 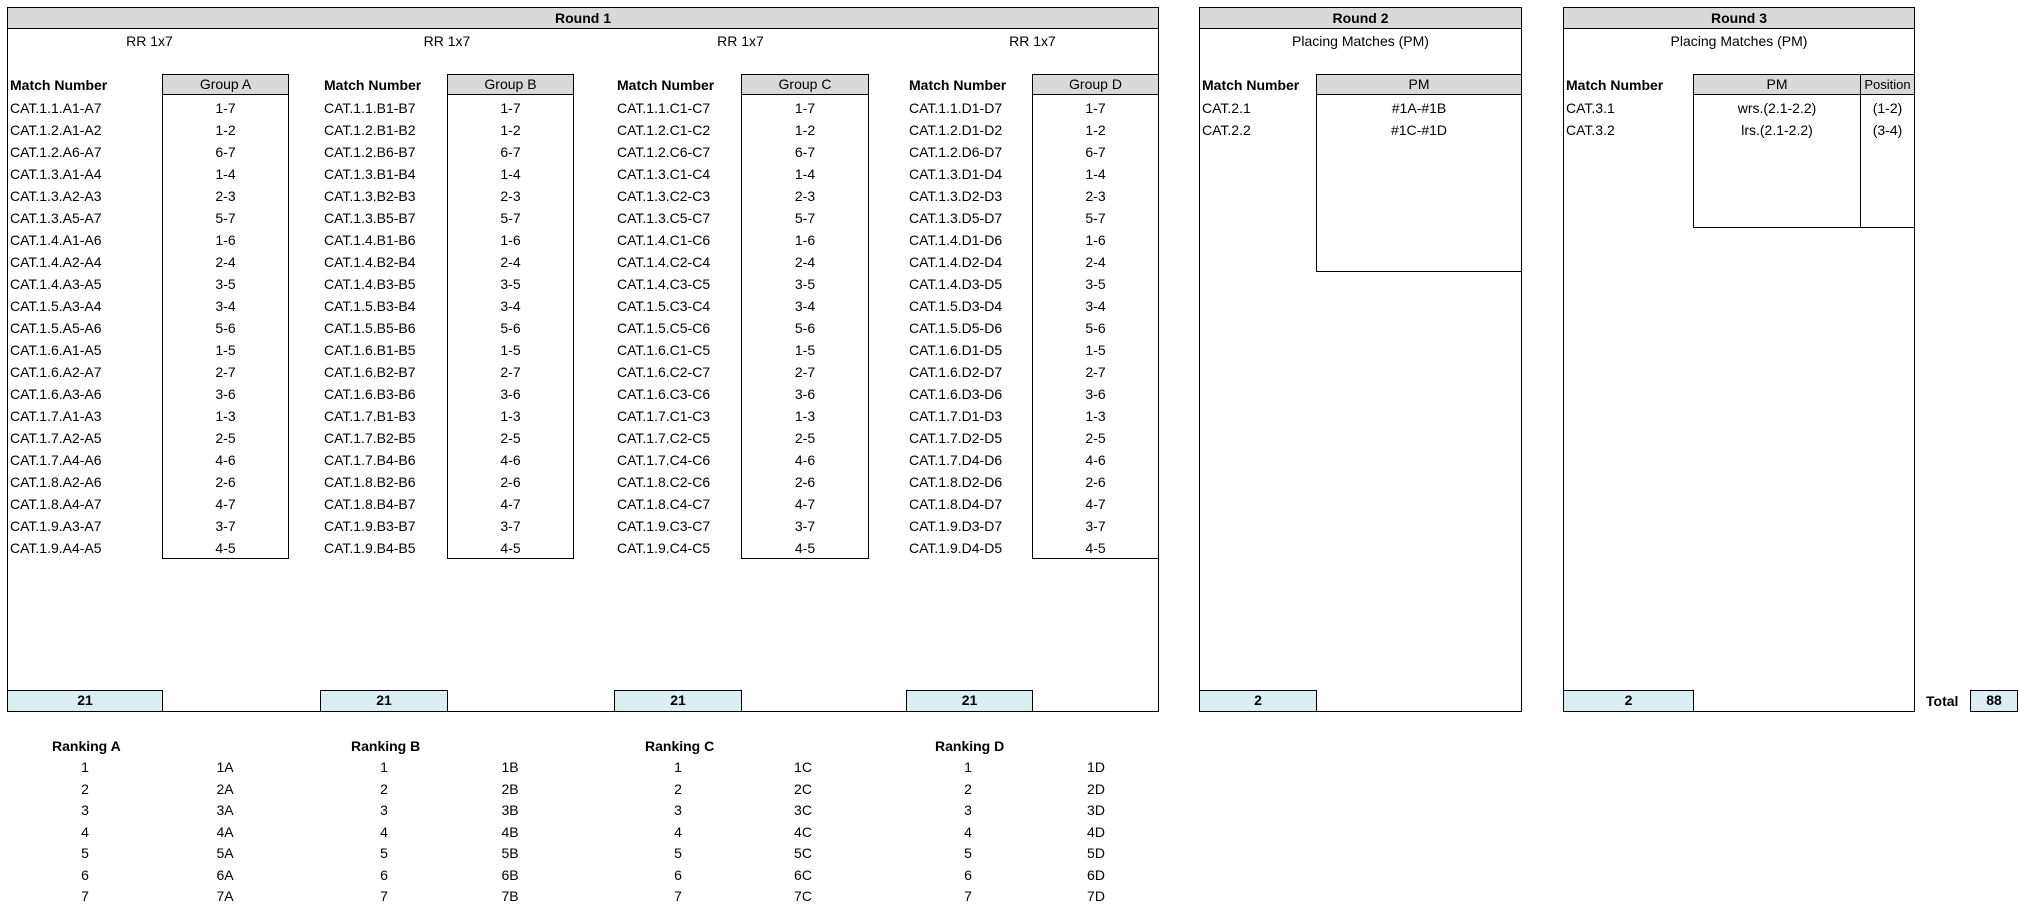 I want to click on match-number: CAT.1.9.D4-D5, so click(x=956, y=548).